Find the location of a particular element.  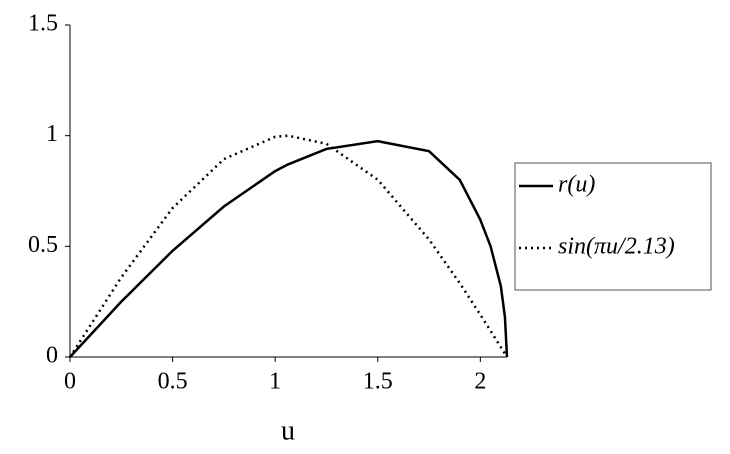

y-tick-label: 0.5 is located at coordinates (43, 245).